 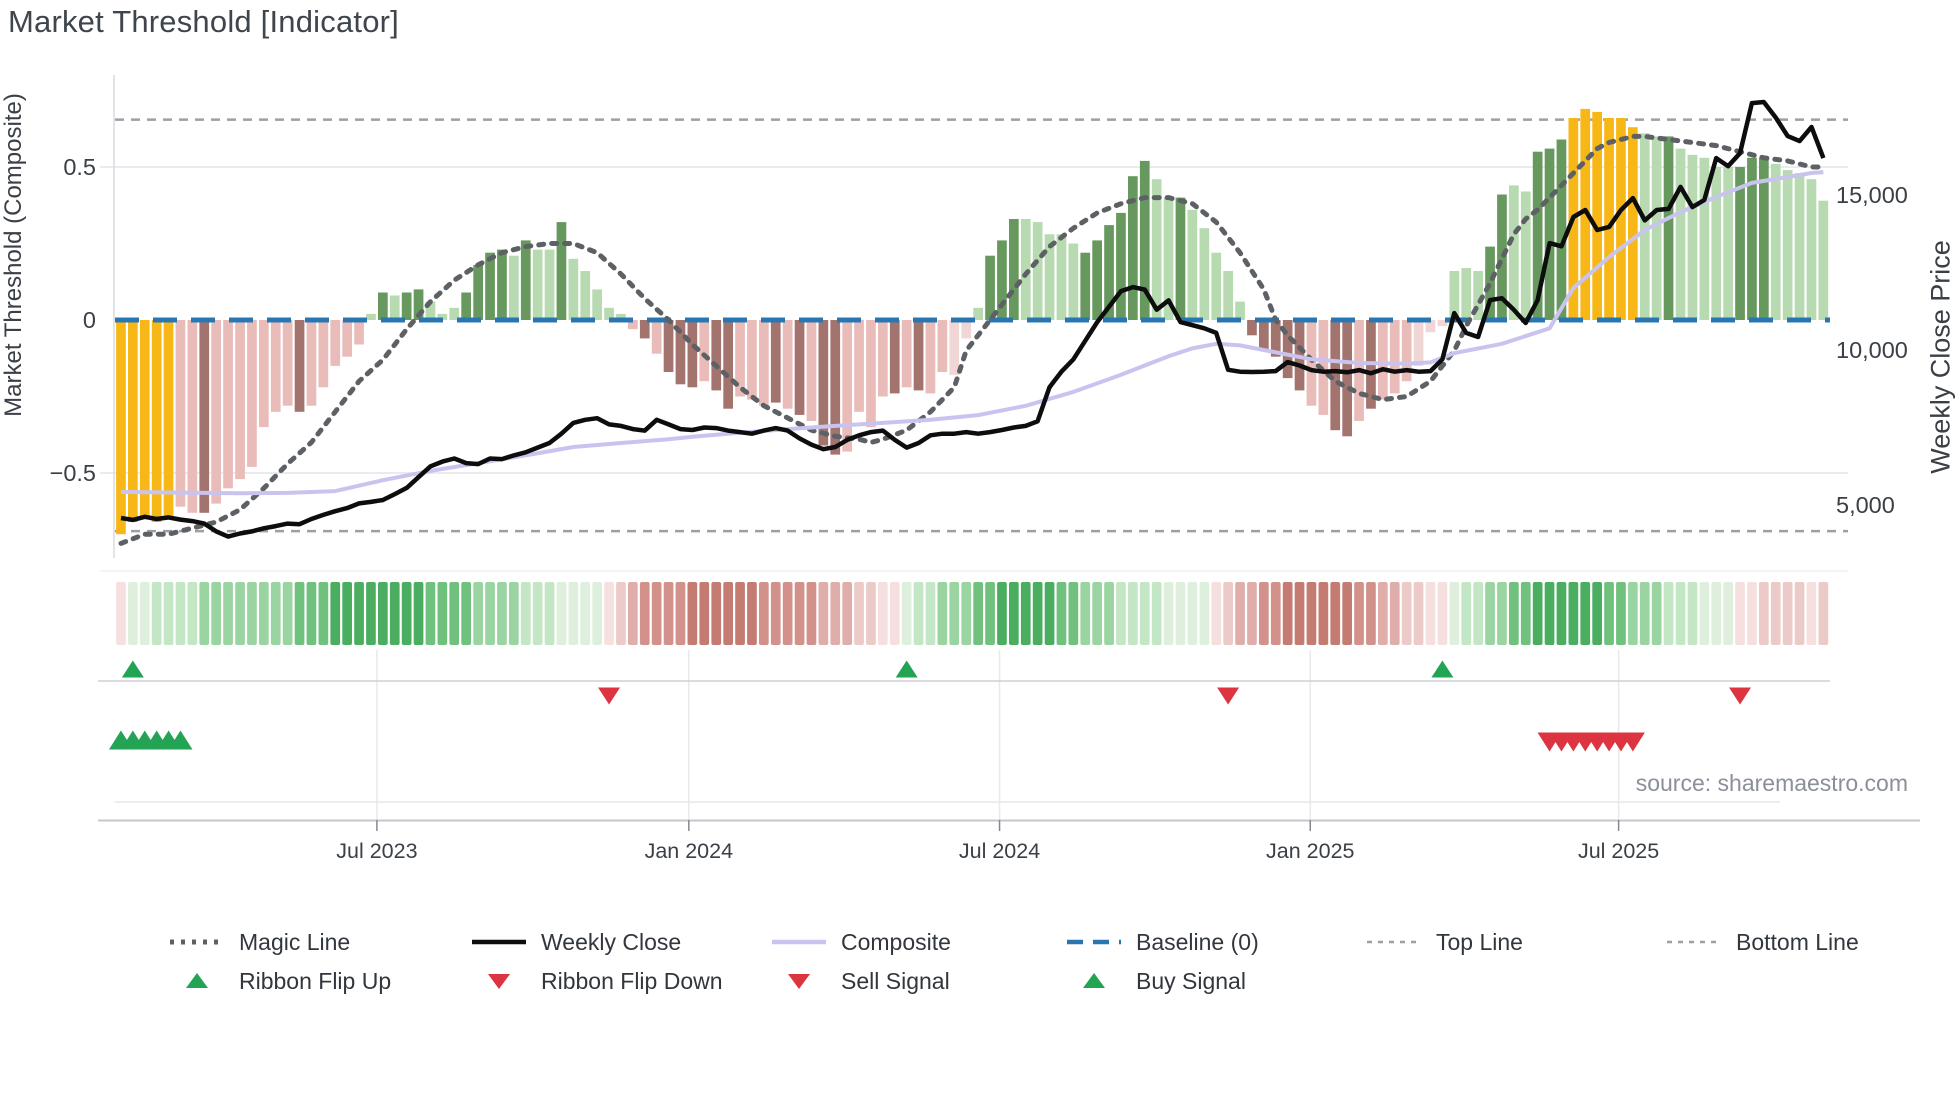 What do you see at coordinates (79, 167) in the screenshot?
I see `svg-text: 0.5` at bounding box center [79, 167].